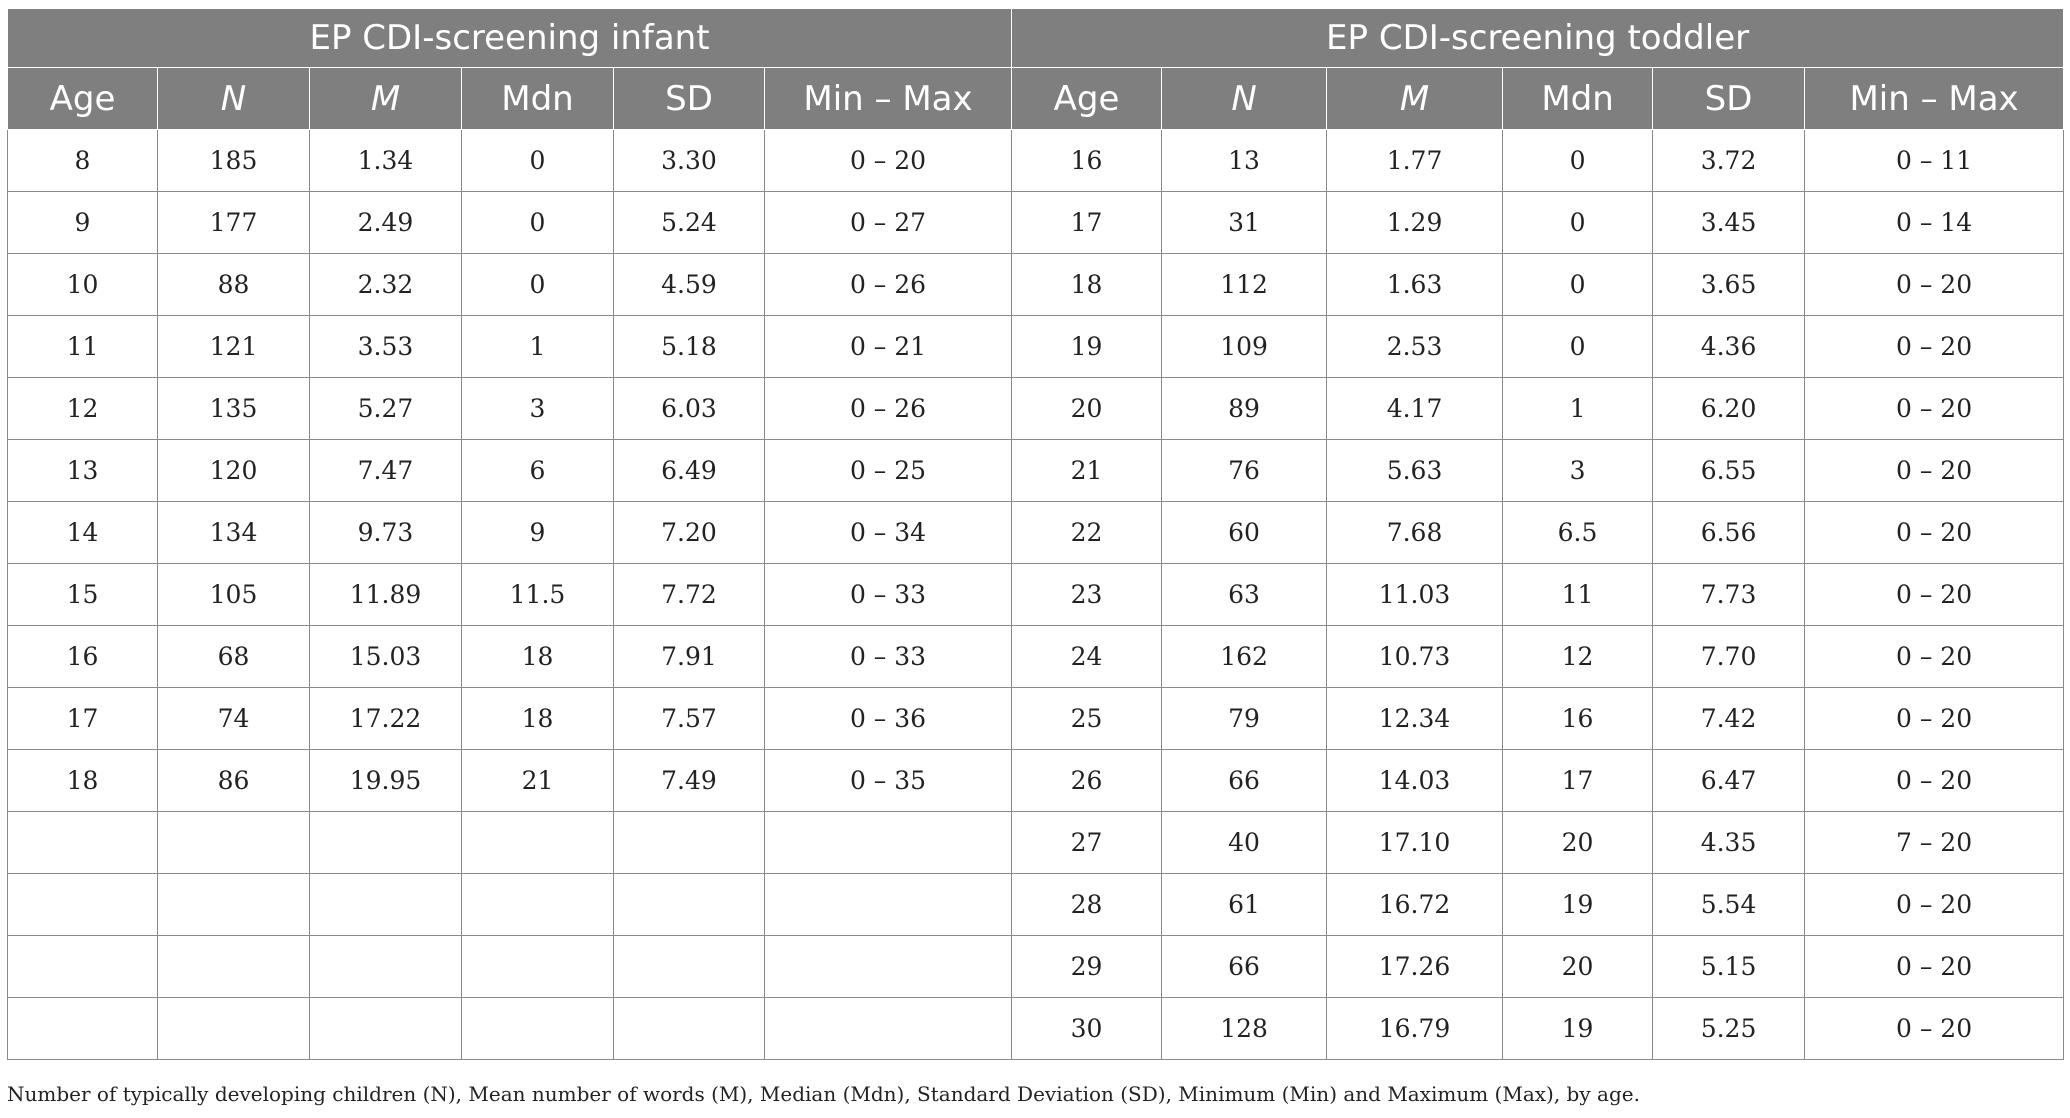  Describe the element at coordinates (888, 346) in the screenshot. I see `cell-infant-min-max: 0 – 21` at that location.